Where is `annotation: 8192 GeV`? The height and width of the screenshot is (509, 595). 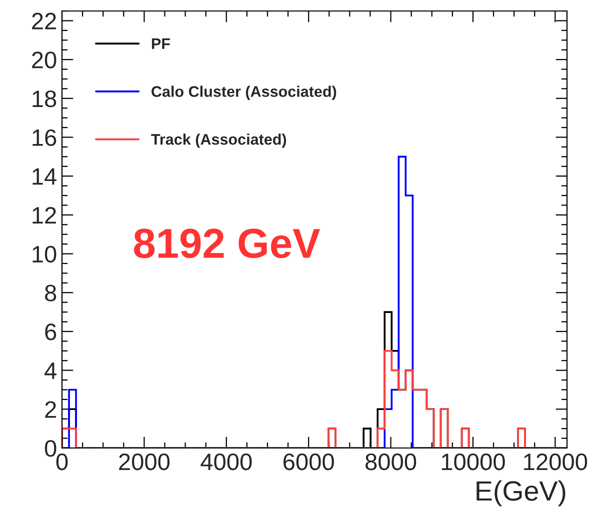
annotation: 8192 GeV is located at coordinates (227, 243).